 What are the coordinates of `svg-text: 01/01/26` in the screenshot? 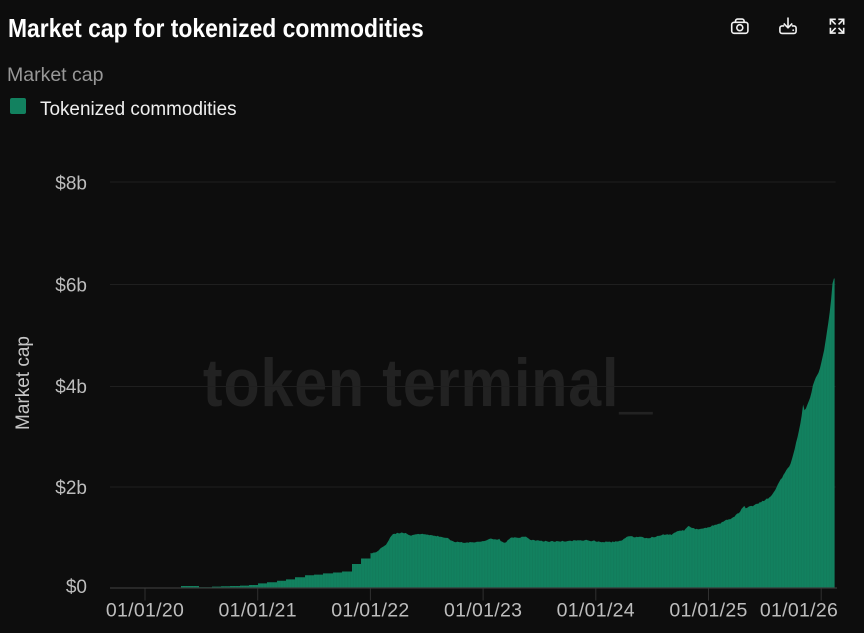 It's located at (799, 611).